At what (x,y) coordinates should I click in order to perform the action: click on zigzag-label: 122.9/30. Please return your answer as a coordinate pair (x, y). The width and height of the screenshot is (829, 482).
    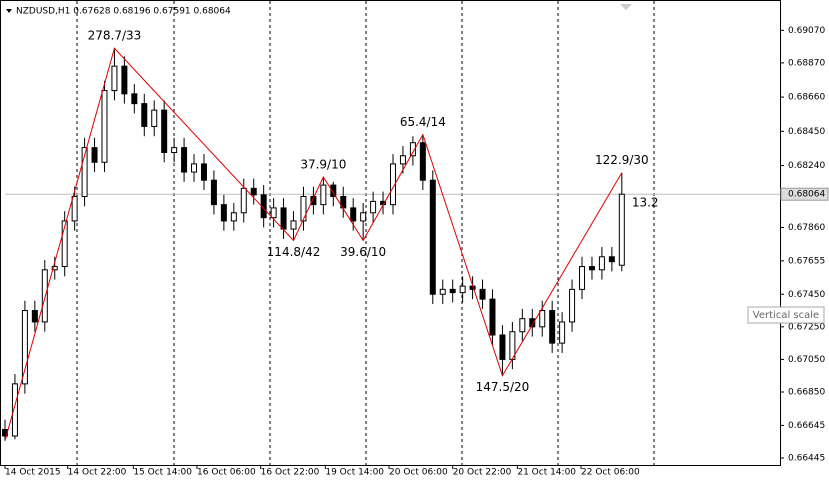
    Looking at the image, I should click on (622, 160).